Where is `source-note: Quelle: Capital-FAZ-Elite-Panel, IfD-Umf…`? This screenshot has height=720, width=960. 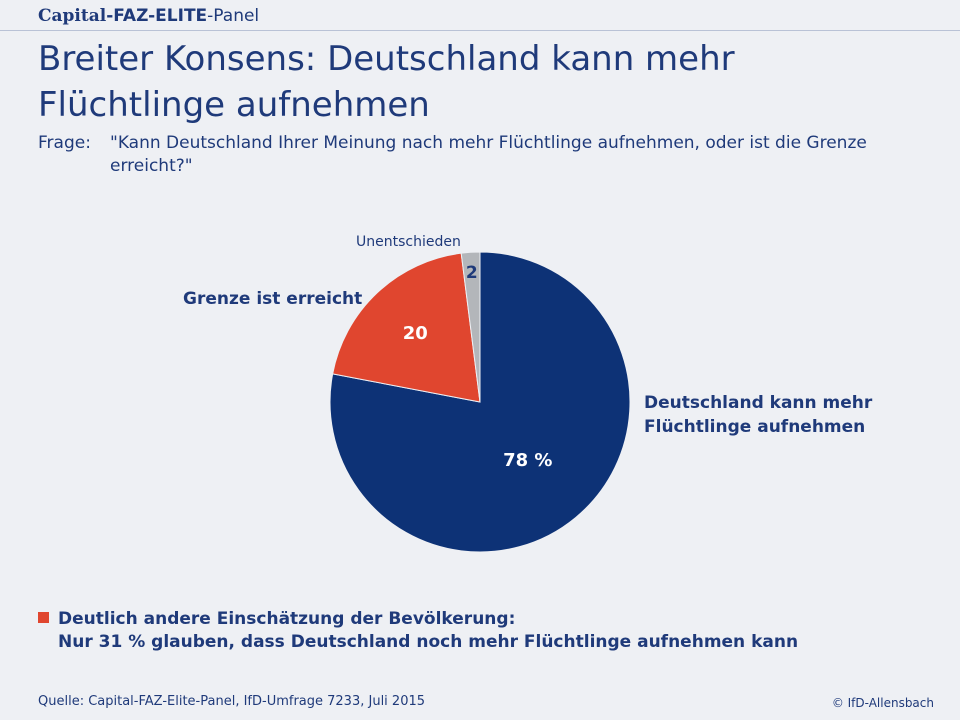
source-note: Quelle: Capital-FAZ-Elite-Panel, IfD-Umf… is located at coordinates (232, 701).